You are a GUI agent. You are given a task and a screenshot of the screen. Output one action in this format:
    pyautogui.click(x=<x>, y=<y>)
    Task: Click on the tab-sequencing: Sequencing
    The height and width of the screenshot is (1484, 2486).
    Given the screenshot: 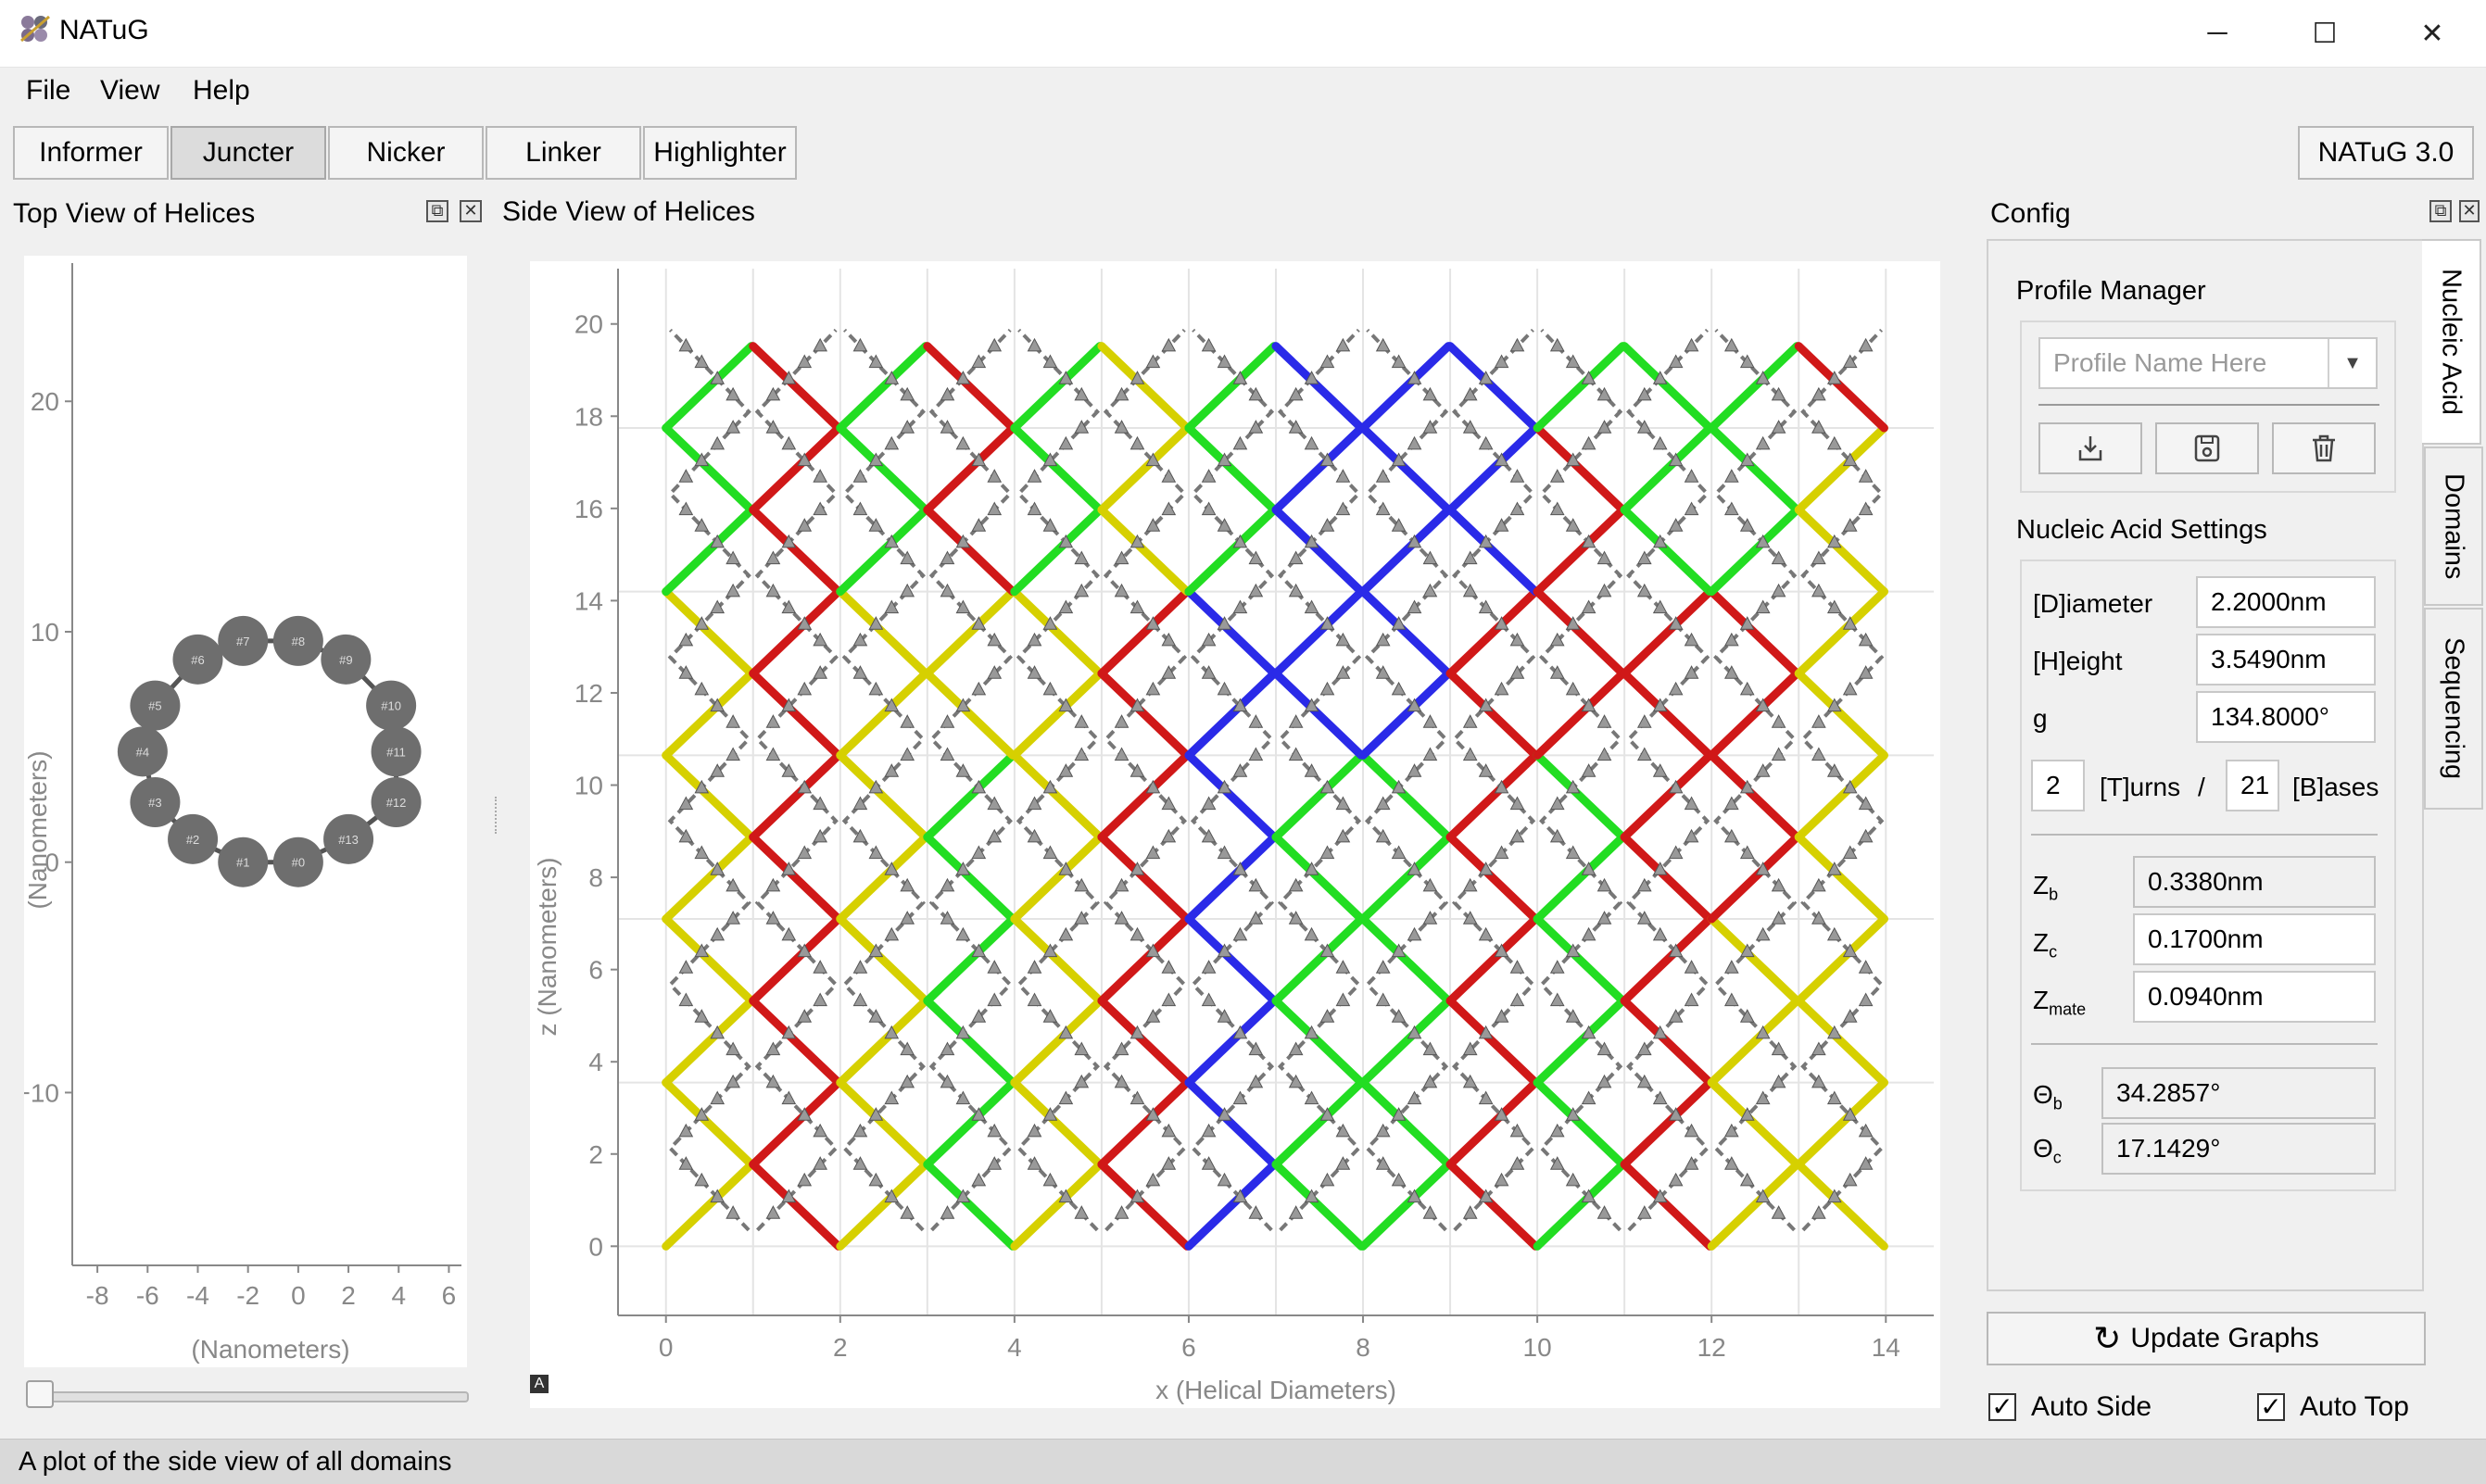 What is the action you would take?
    pyautogui.click(x=2453, y=709)
    